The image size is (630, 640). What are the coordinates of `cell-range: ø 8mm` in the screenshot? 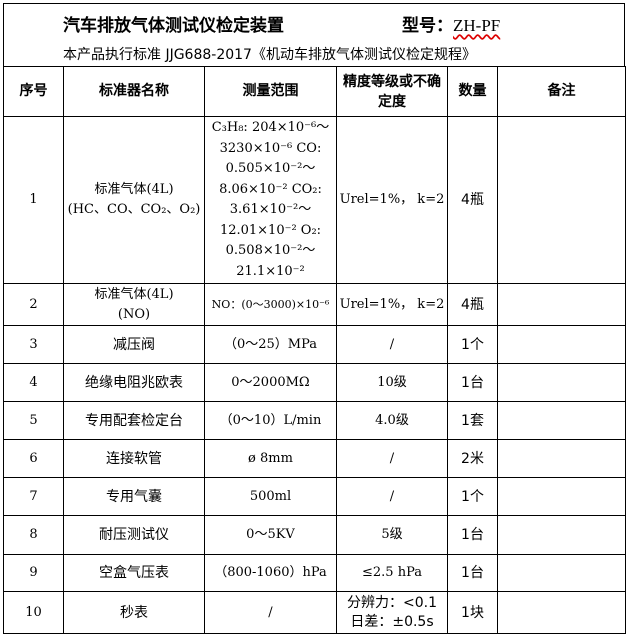 It's located at (270, 458).